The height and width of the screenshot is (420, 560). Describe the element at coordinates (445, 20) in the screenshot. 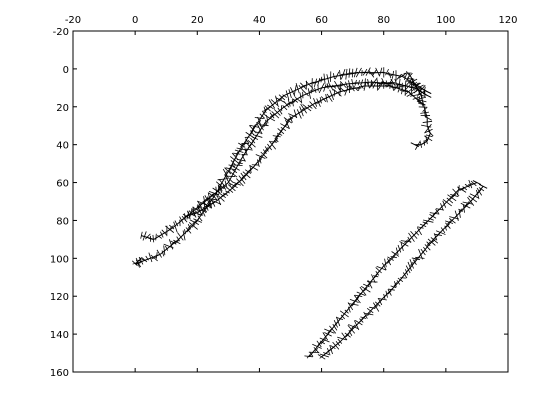

I see `x-tick-label-6: 100` at that location.